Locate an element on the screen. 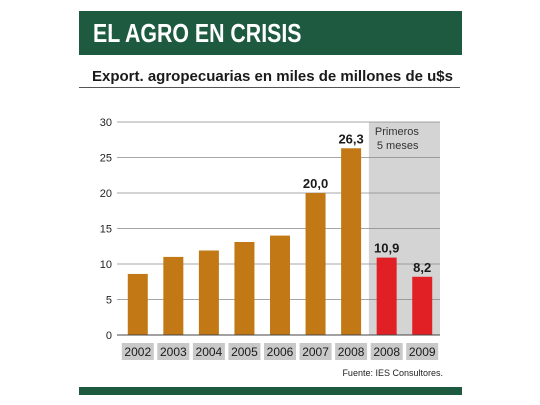  data-label: 26,3 is located at coordinates (350, 138).